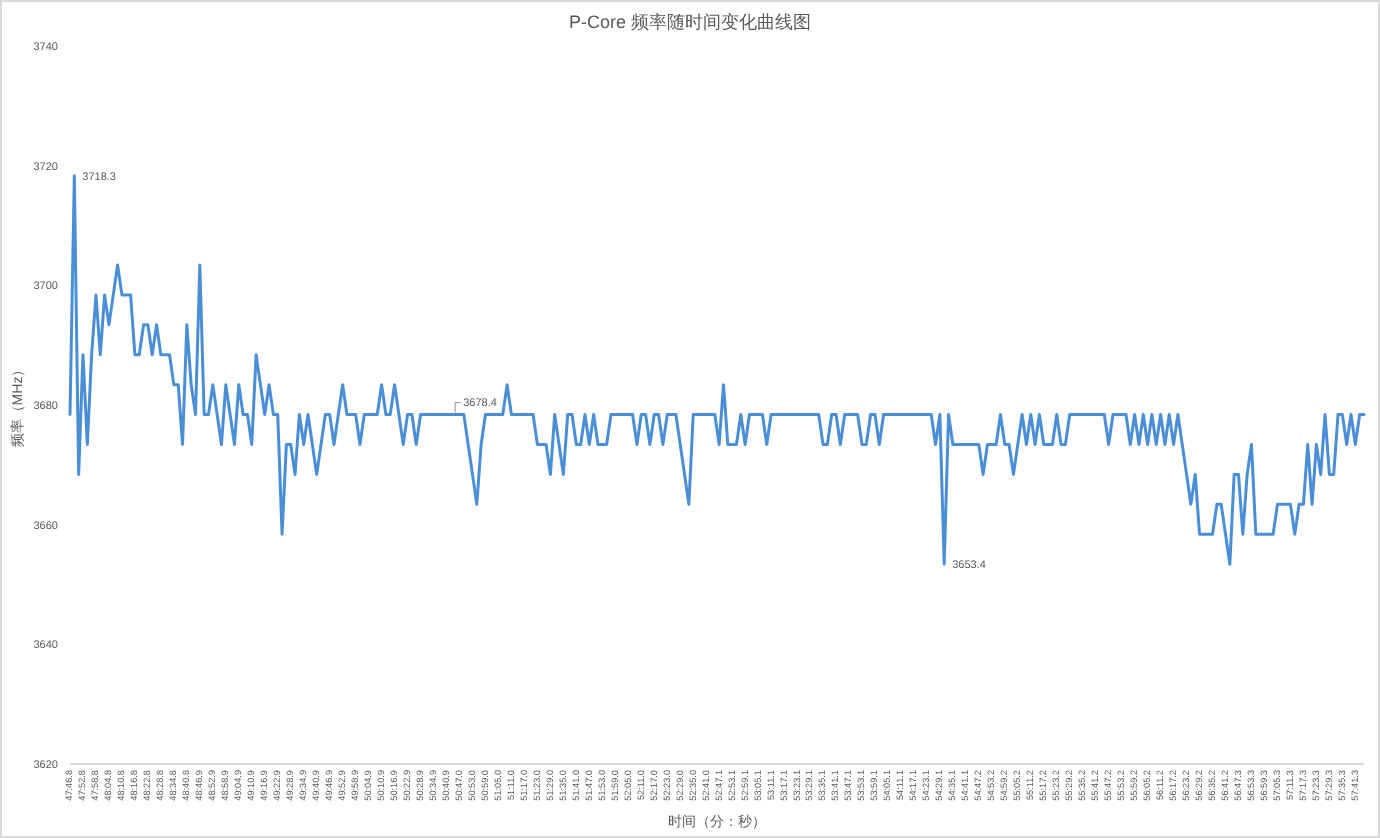  Describe the element at coordinates (690, 22) in the screenshot. I see `chart-title: P-Core 频率随时间变化曲线图` at that location.